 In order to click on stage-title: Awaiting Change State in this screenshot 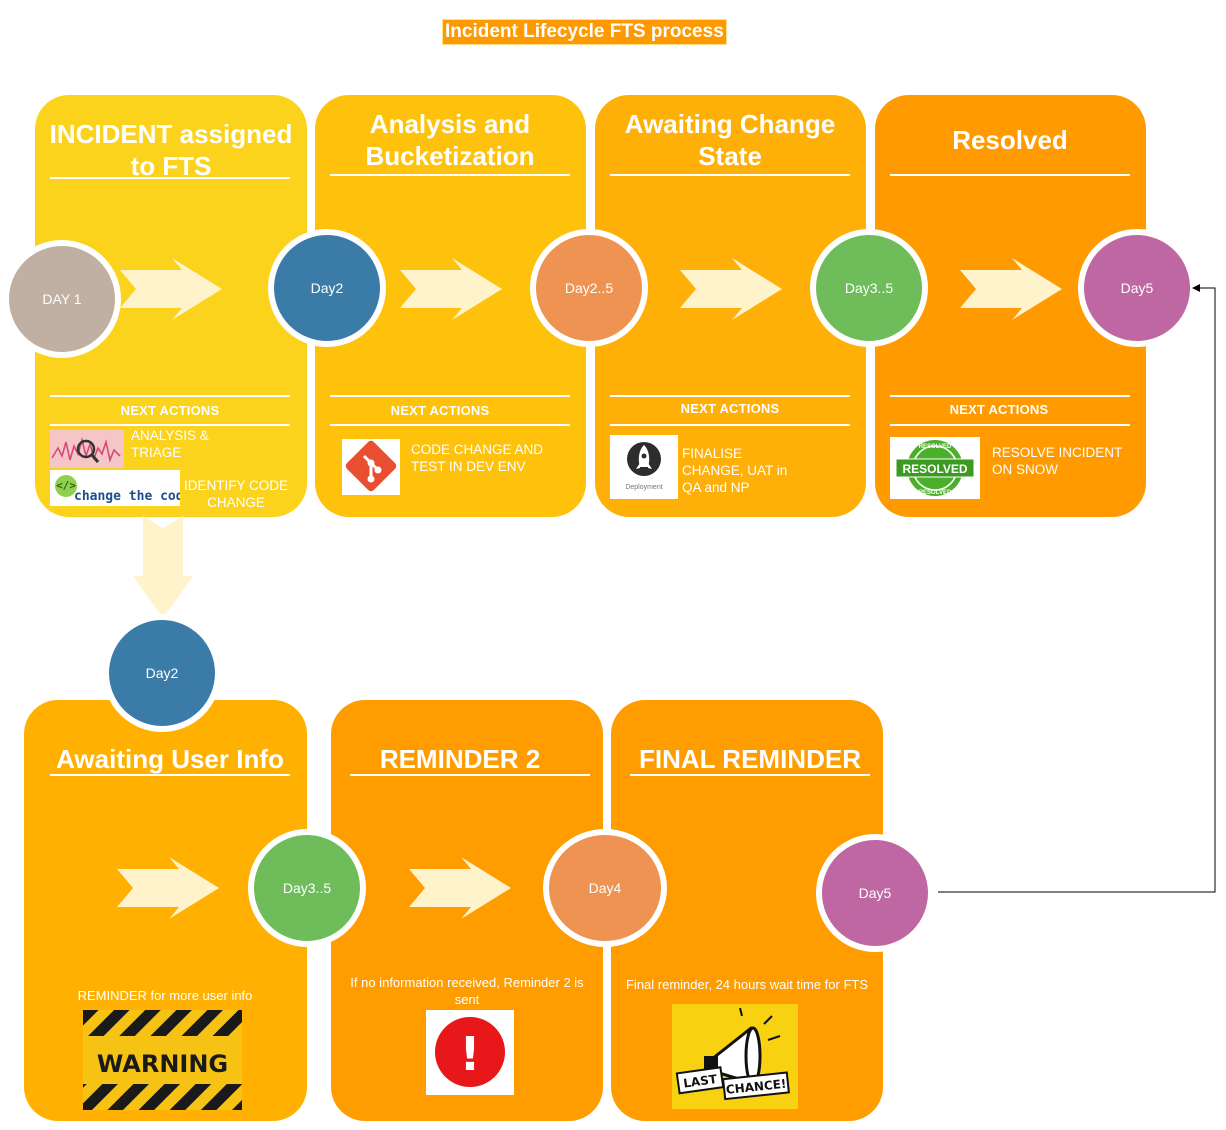, I will do `click(730, 140)`.